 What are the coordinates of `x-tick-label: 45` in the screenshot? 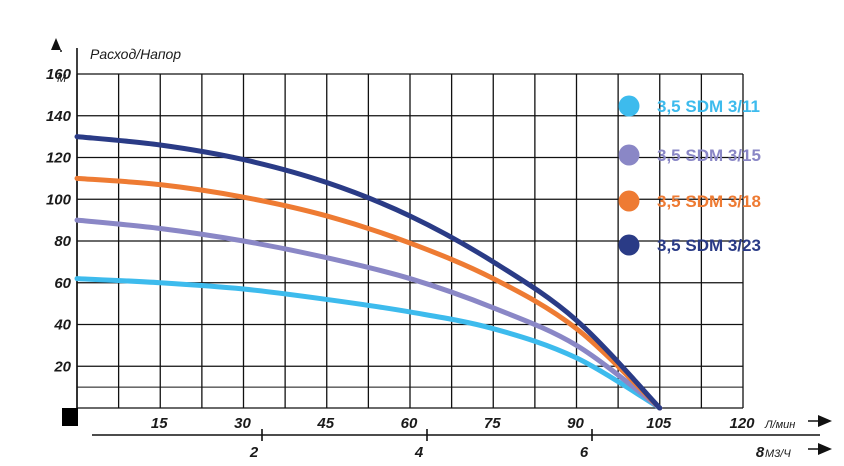 It's located at (325, 423).